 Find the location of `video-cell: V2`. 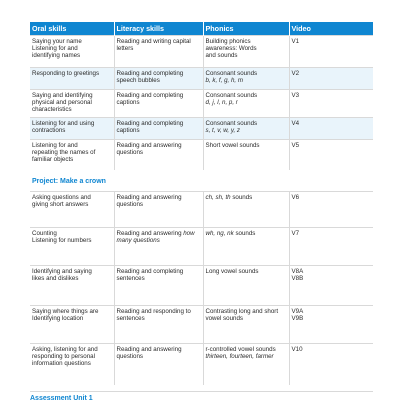

video-cell: V2 is located at coordinates (331, 78).